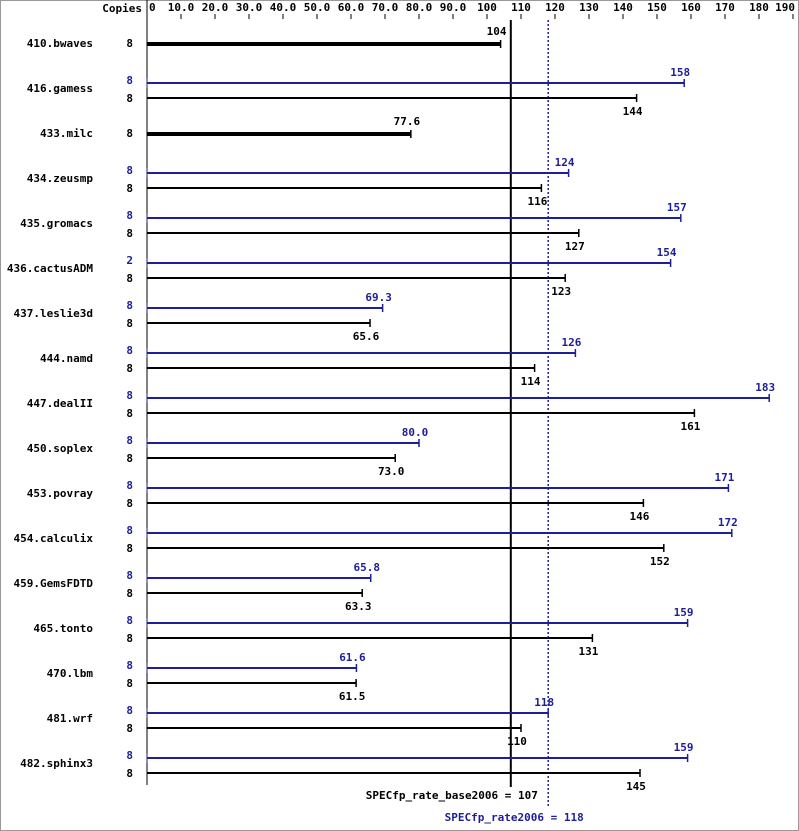  What do you see at coordinates (70, 718) in the screenshot?
I see `benchmark-label: 481.wrf` at bounding box center [70, 718].